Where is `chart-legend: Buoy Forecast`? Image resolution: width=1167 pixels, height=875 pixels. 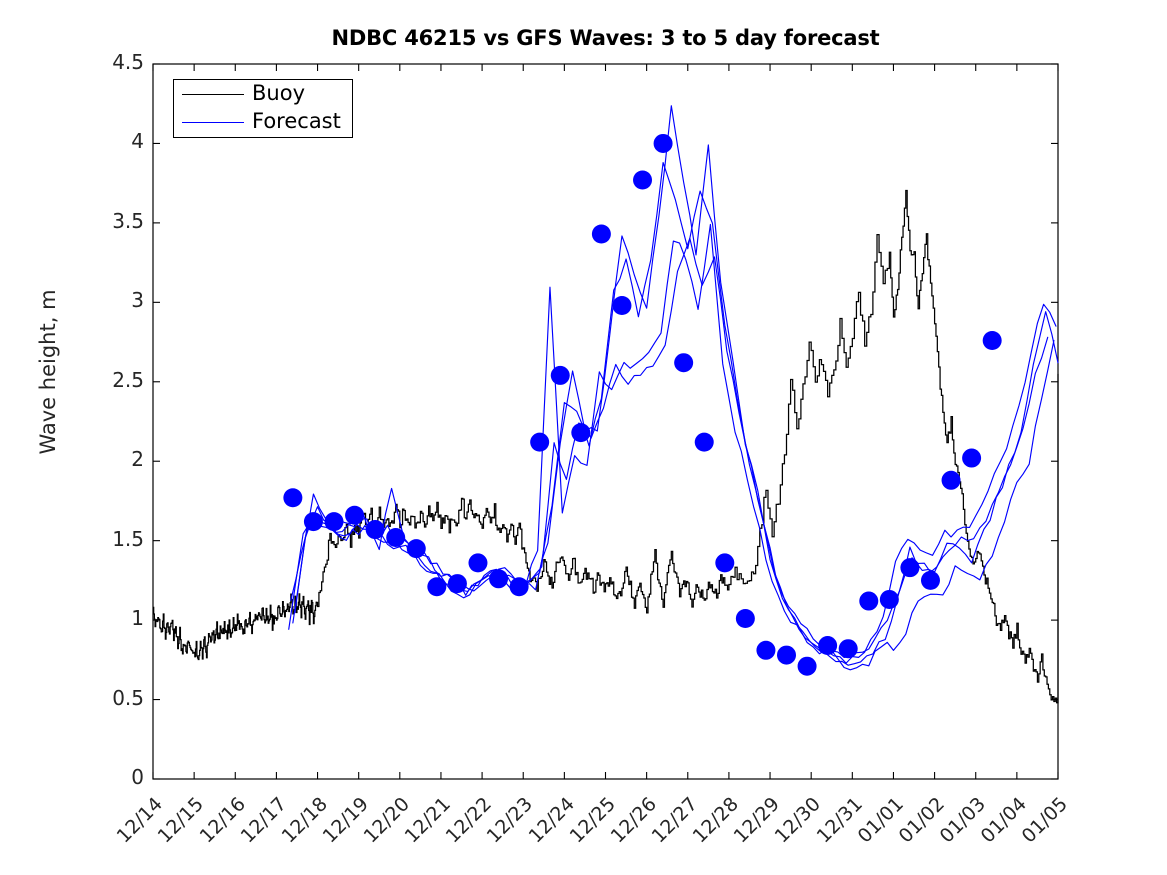 chart-legend: Buoy Forecast is located at coordinates (263, 108).